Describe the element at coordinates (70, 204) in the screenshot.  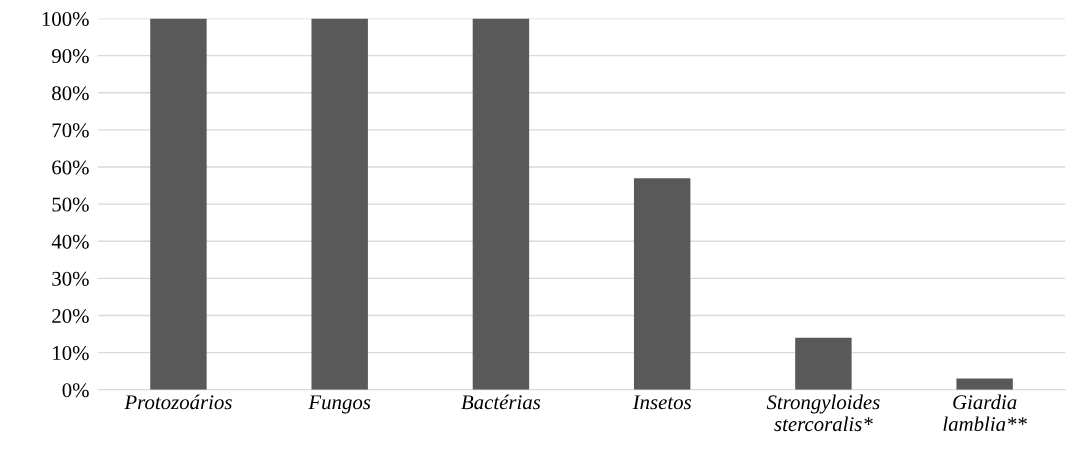
I see `y-tick-label: 50%` at that location.